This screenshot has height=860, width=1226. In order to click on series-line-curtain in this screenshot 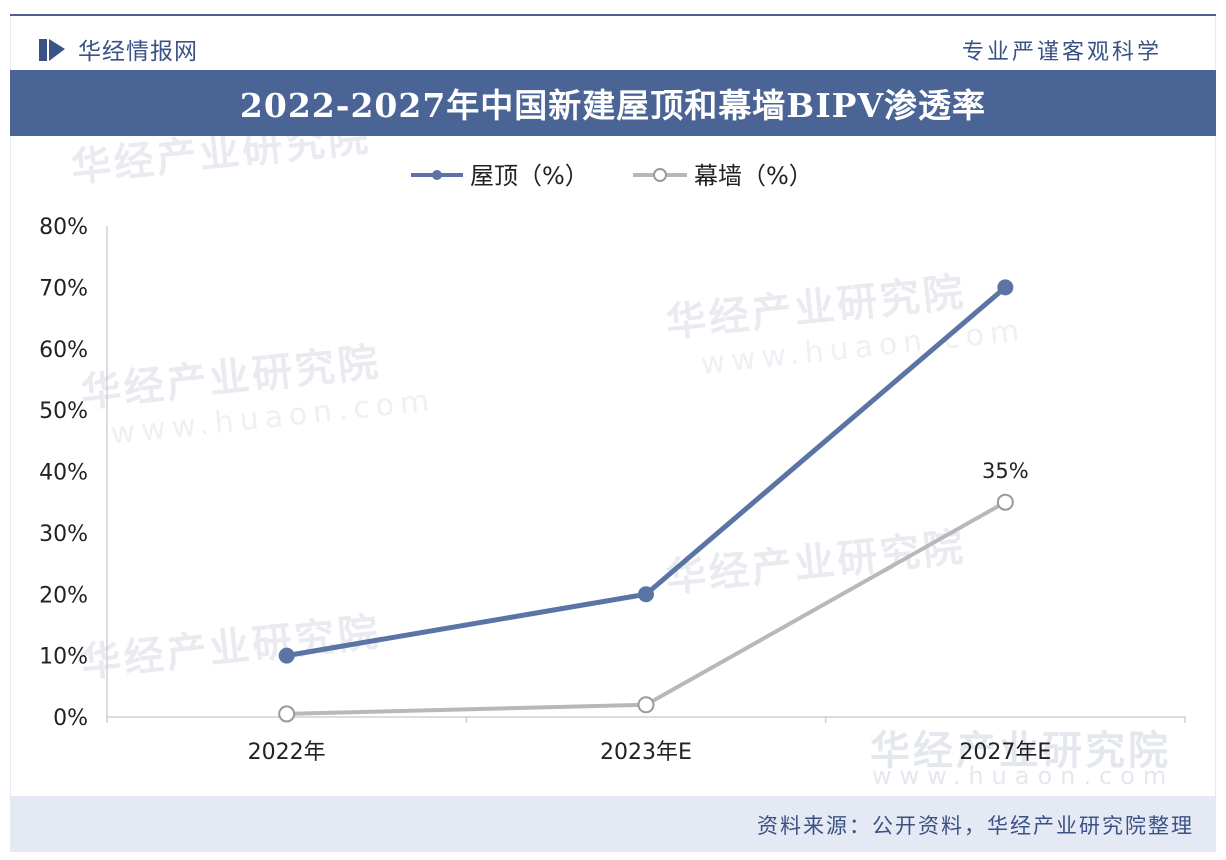, I will do `click(646, 608)`.